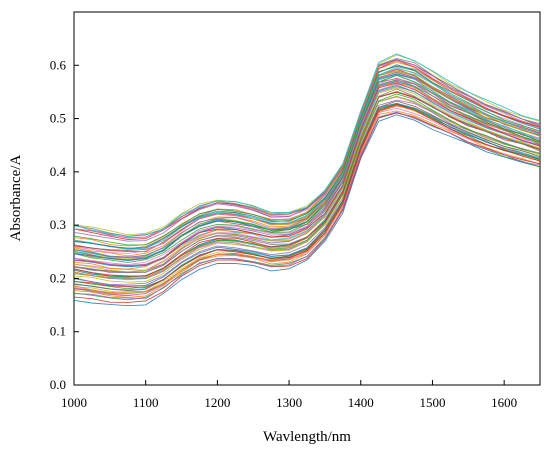 This screenshot has width=550, height=452. Describe the element at coordinates (58, 384) in the screenshot. I see `y-tick-label: 0.0` at that location.